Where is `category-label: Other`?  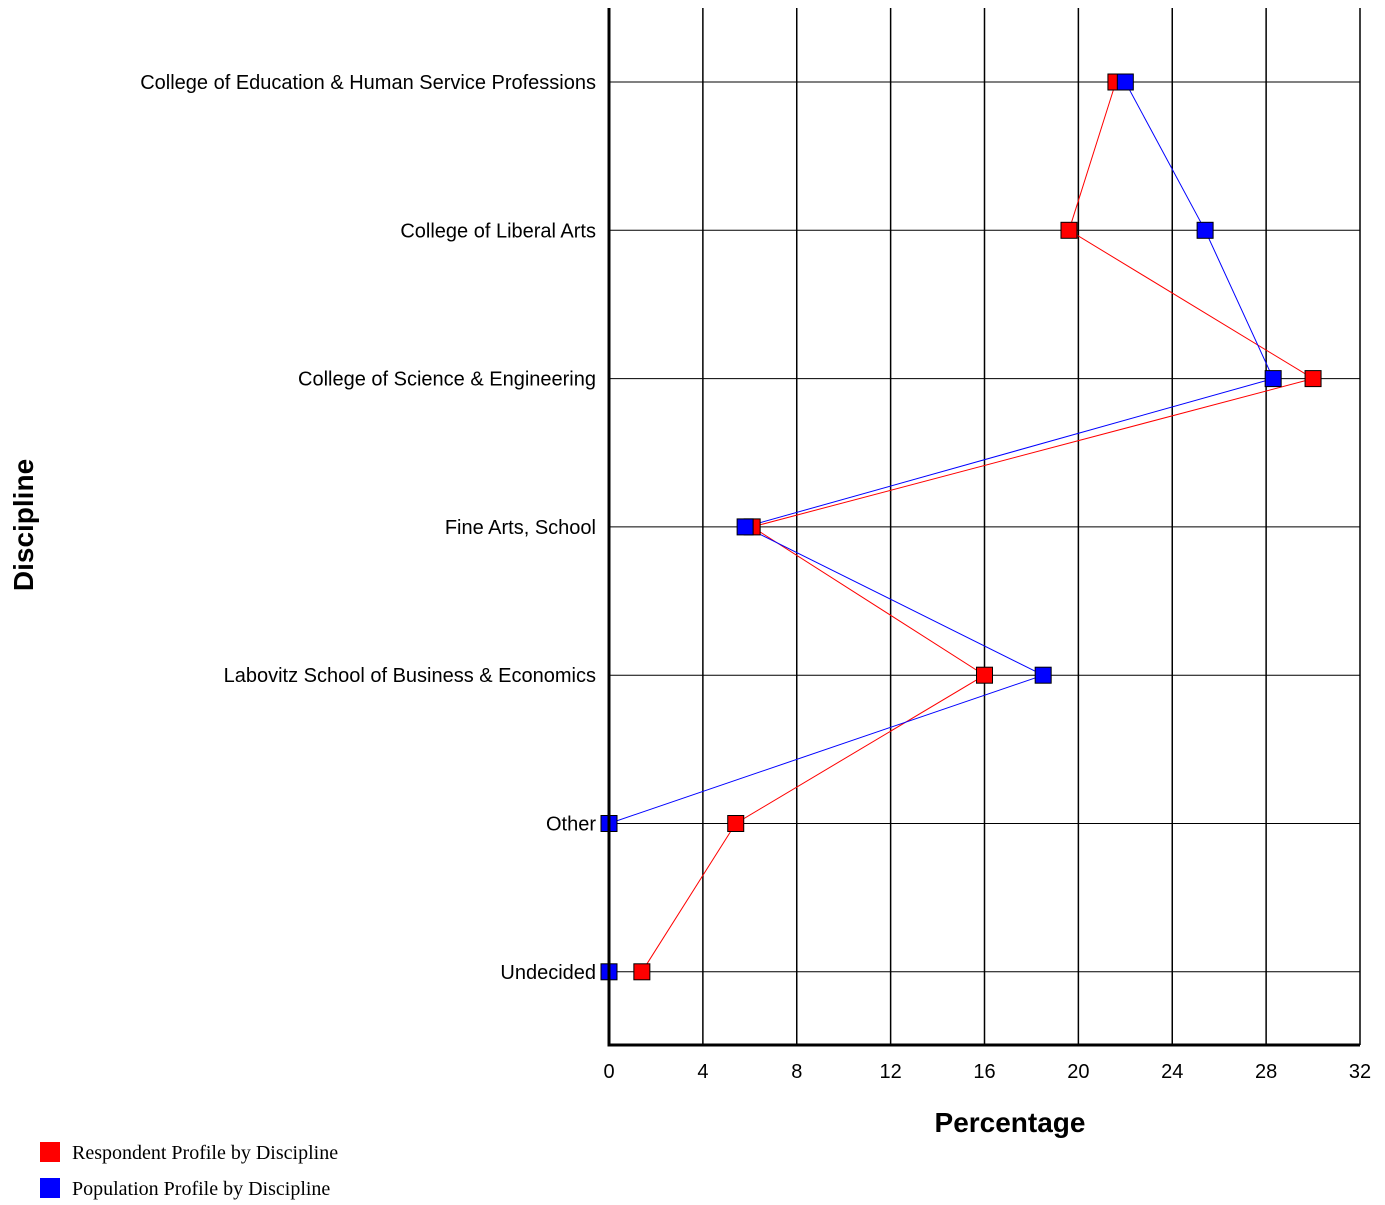
category-label: Other is located at coordinates (571, 825).